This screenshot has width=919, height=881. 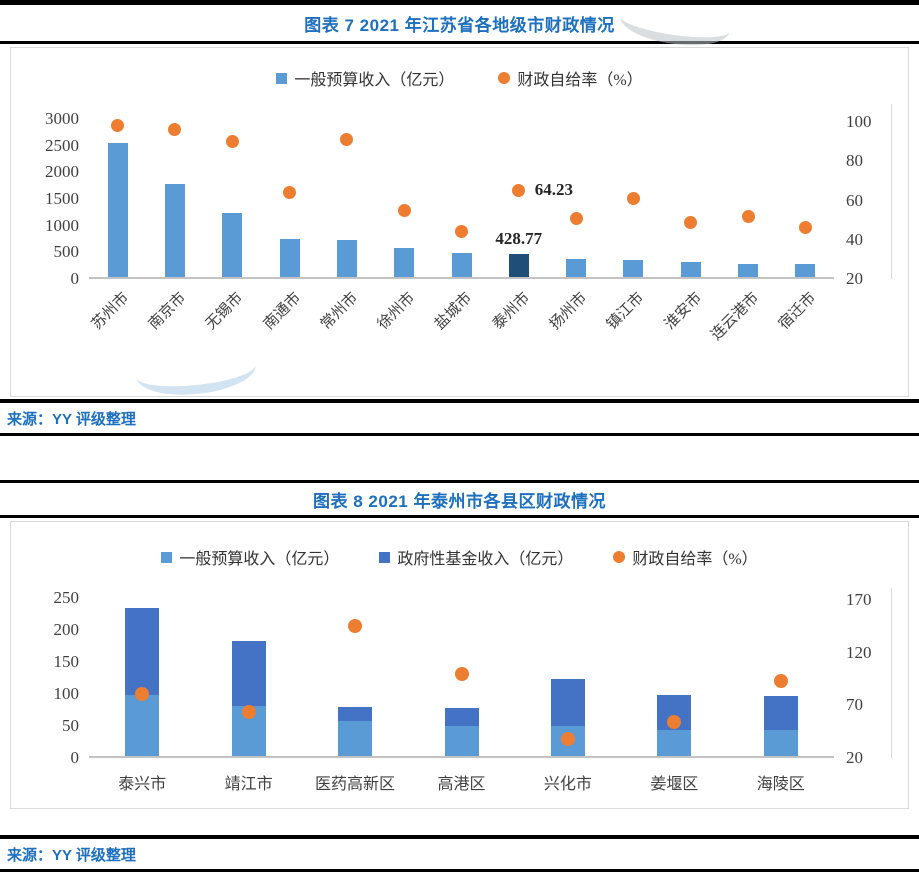 What do you see at coordinates (859, 121) in the screenshot?
I see `y-axis-tick-right: 100` at bounding box center [859, 121].